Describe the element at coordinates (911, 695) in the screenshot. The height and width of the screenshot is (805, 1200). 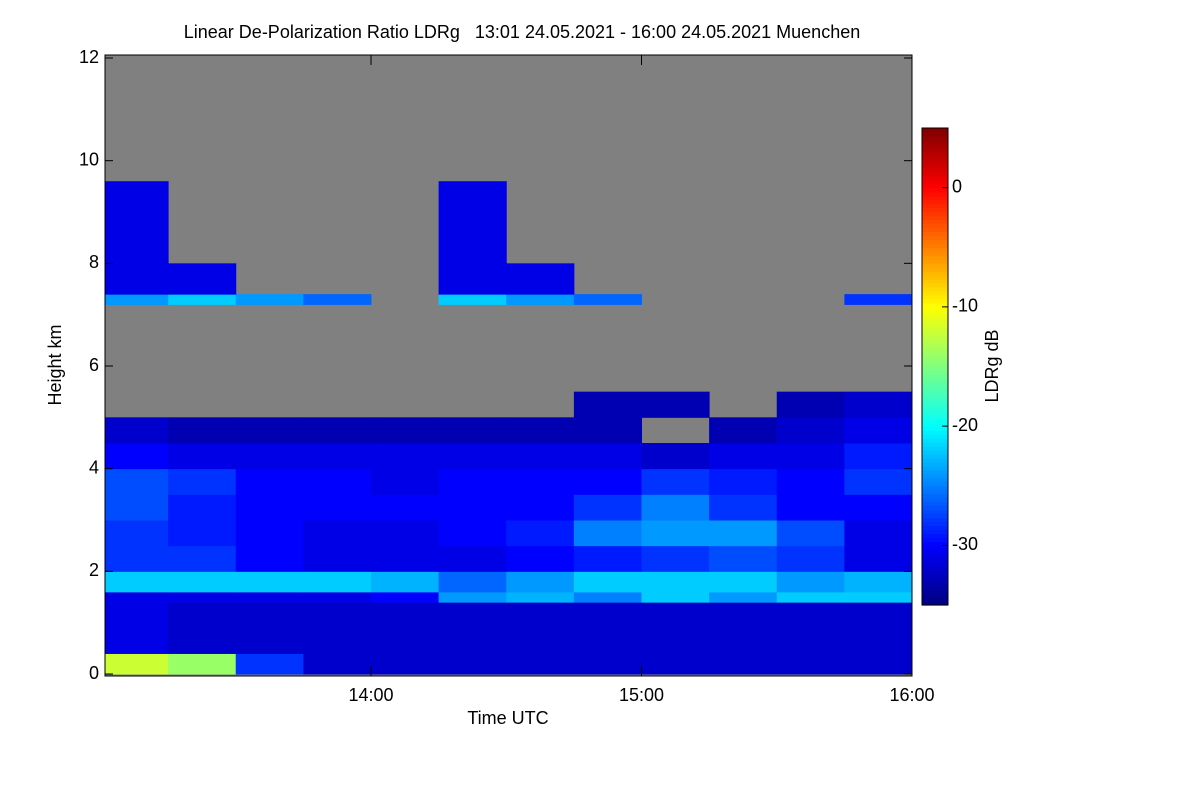
I see `x-tick-label: 16:00` at that location.